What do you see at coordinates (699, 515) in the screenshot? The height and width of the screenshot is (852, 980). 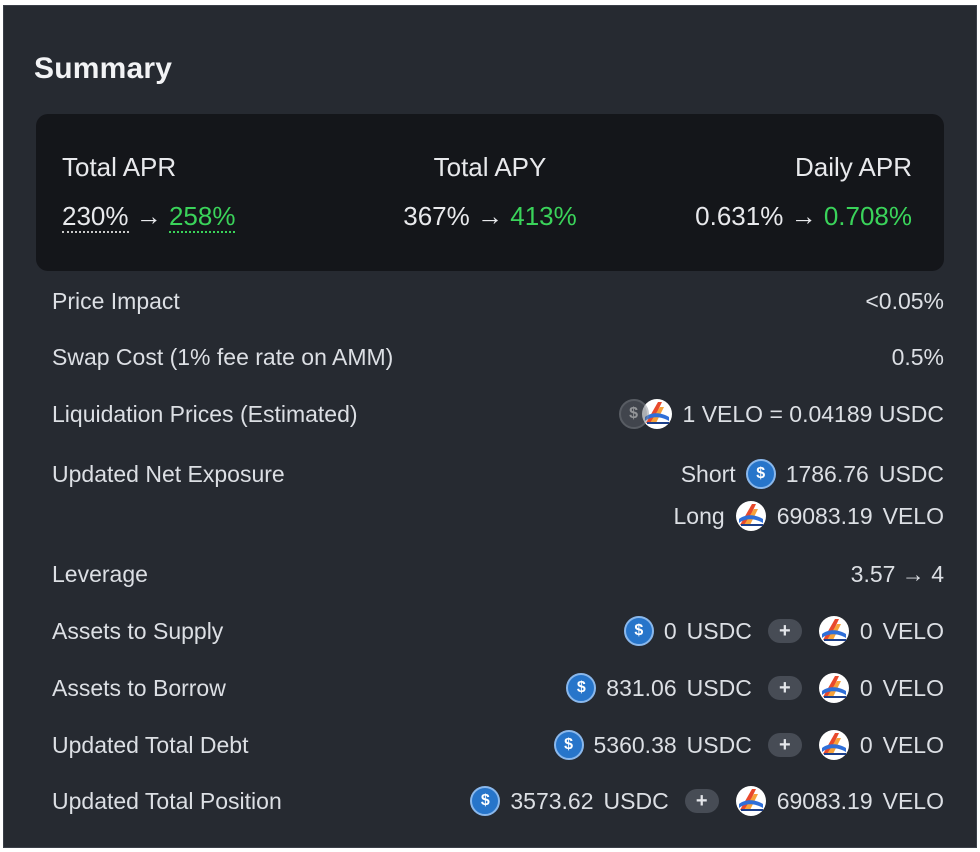 I see `long-label: Long` at bounding box center [699, 515].